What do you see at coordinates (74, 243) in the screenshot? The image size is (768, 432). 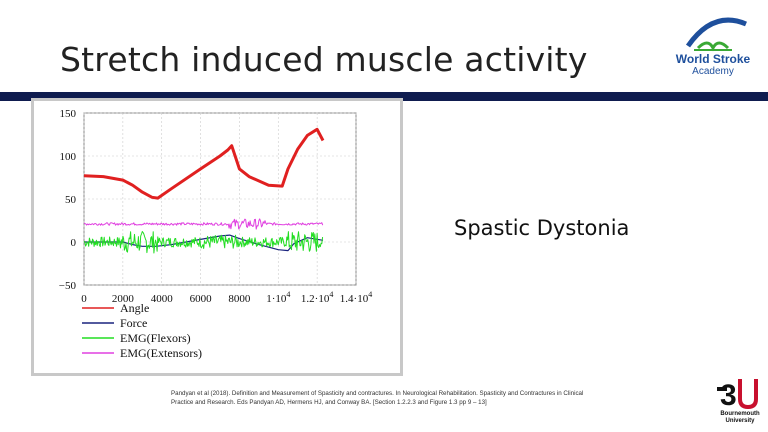 I see `y-tick-label: 0` at bounding box center [74, 243].